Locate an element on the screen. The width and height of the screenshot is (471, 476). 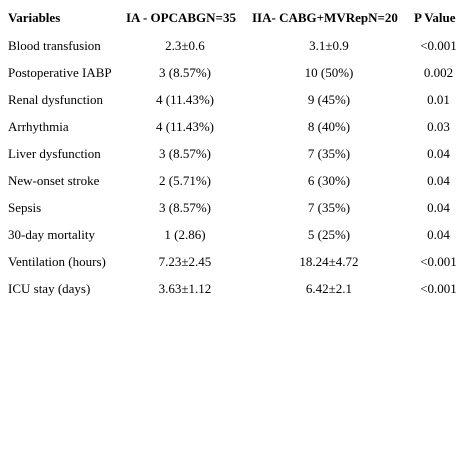
row-variable: Postoperative IABP is located at coordinates (60, 72).